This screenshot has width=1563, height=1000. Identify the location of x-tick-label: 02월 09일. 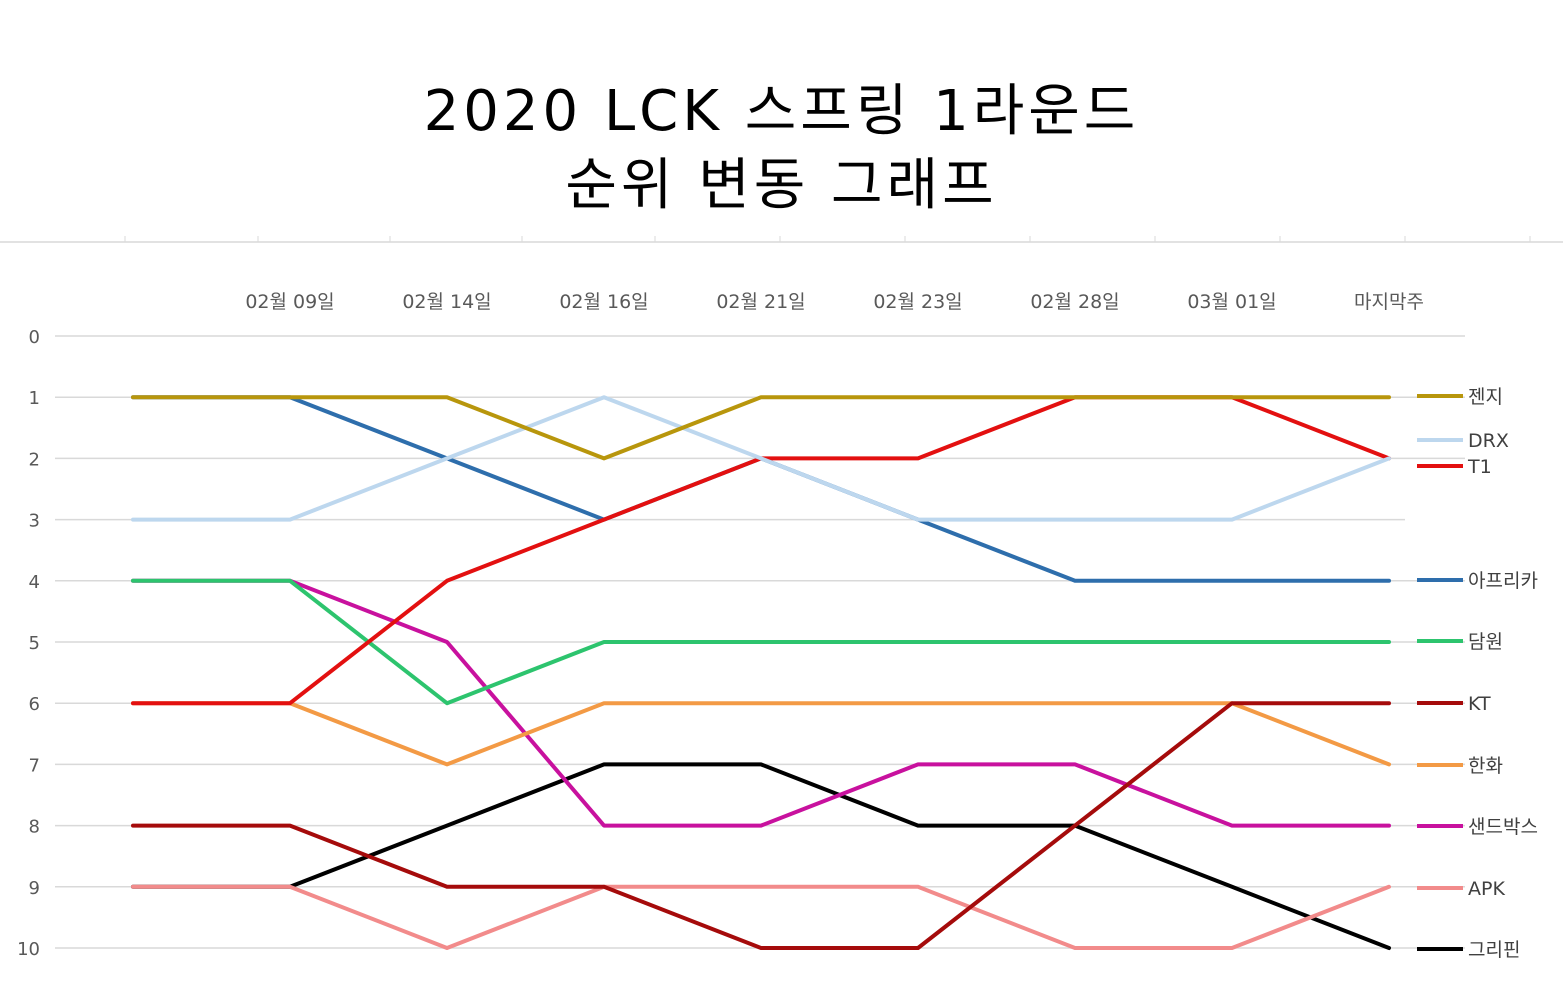
(289, 302).